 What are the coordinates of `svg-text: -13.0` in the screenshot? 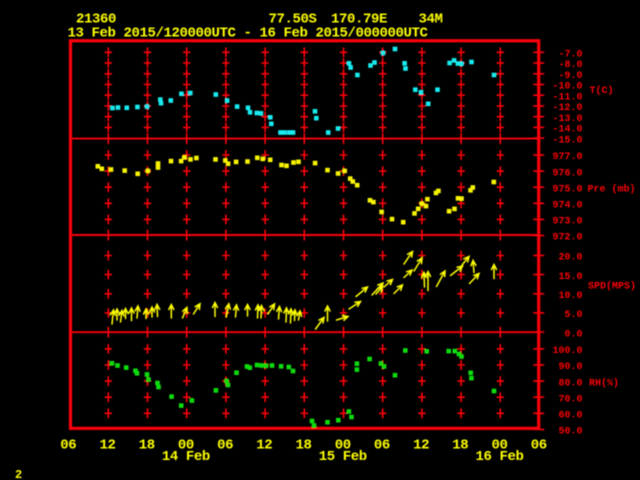 It's located at (567, 119).